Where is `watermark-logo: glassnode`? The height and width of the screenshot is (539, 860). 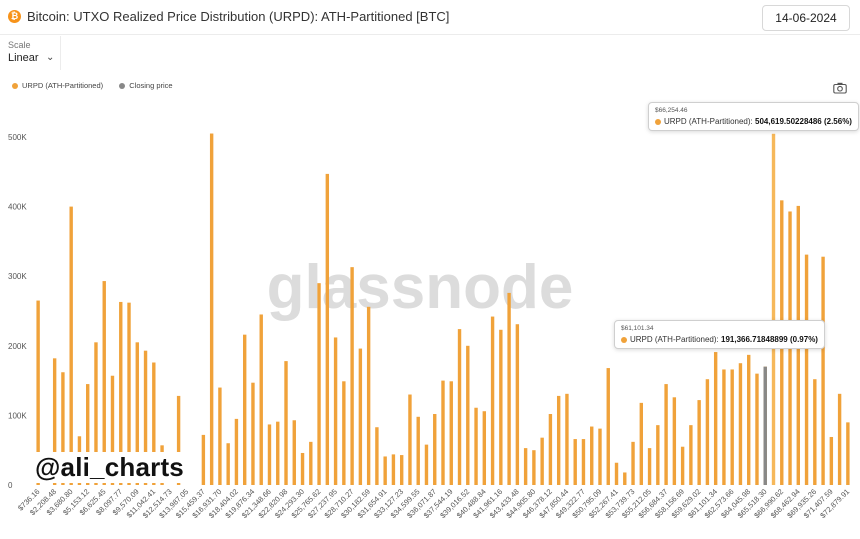 watermark-logo: glassnode is located at coordinates (420, 287).